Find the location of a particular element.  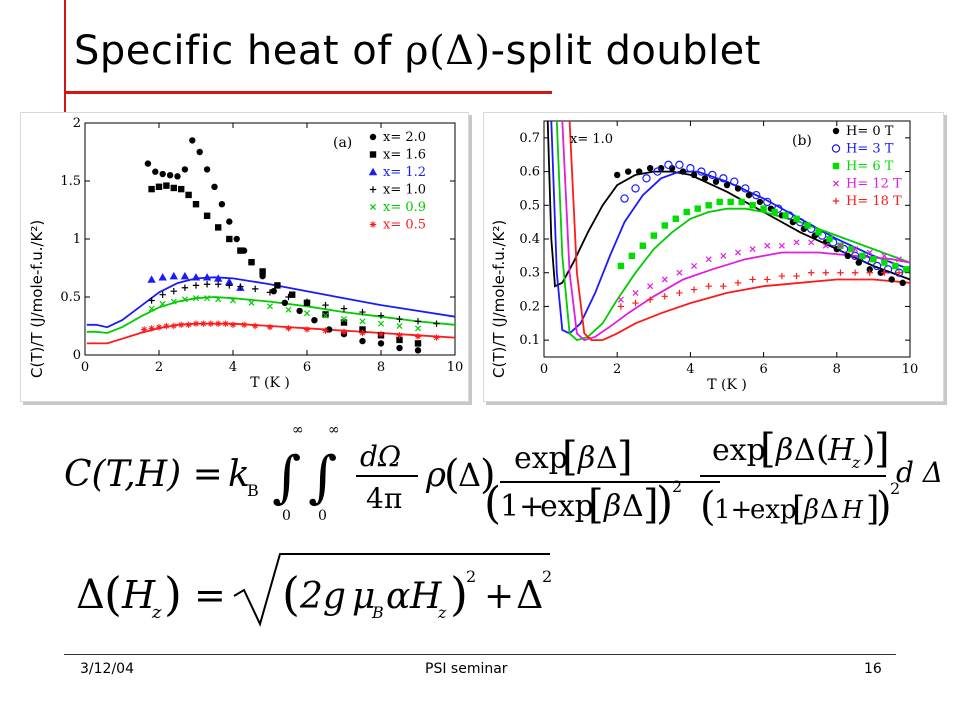

panel-label: (a) is located at coordinates (342, 143).